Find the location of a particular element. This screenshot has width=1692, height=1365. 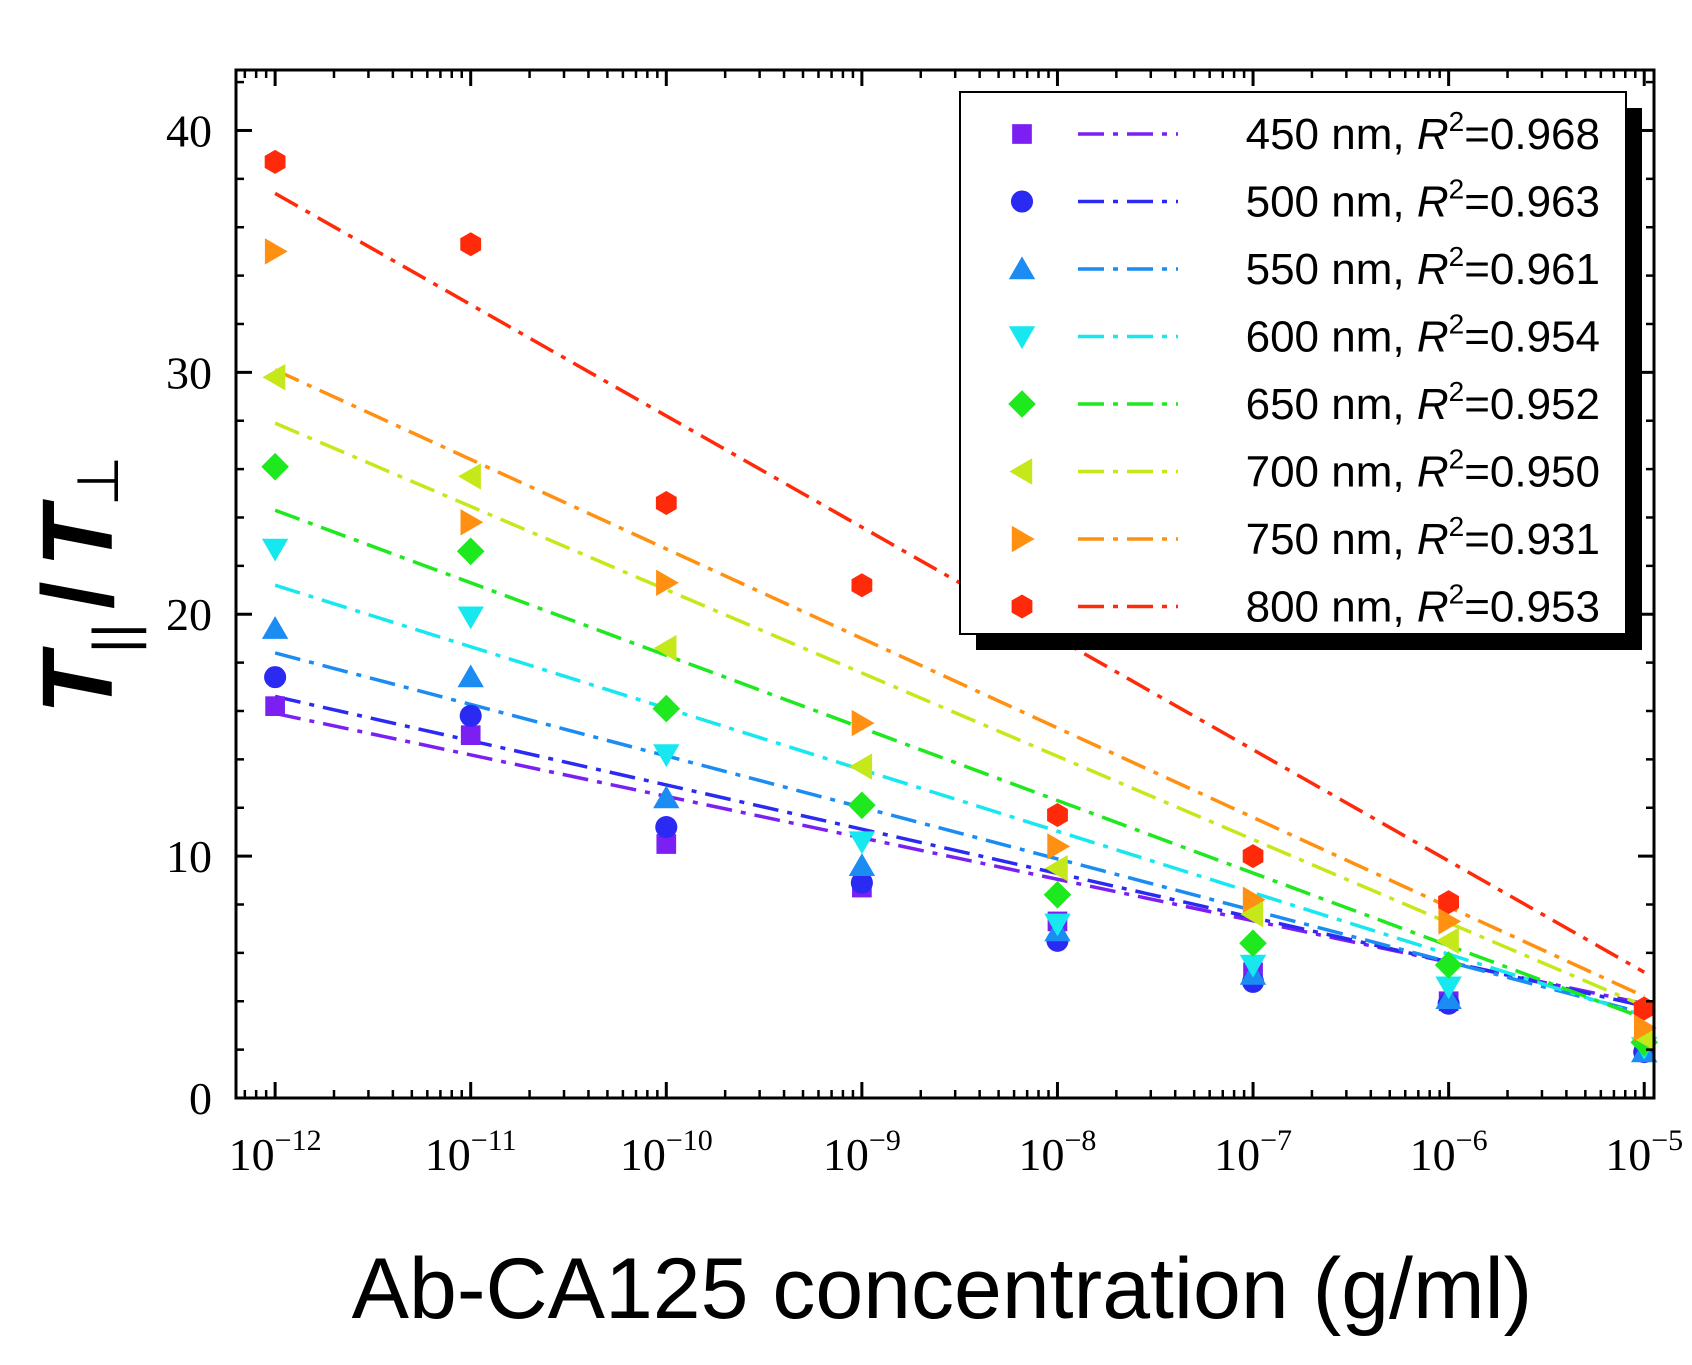

legend-r-2: R is located at coordinates (1433, 269).